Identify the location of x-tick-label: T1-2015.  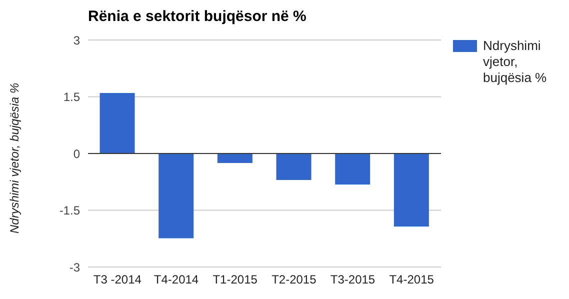
(235, 279).